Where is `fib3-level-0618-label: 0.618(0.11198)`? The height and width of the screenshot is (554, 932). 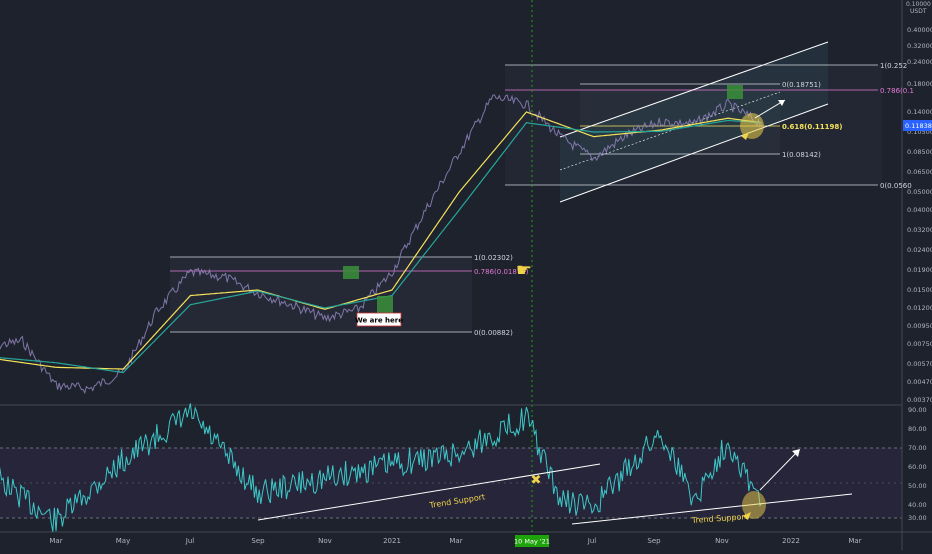 fib3-level-0618-label: 0.618(0.11198) is located at coordinates (812, 127).